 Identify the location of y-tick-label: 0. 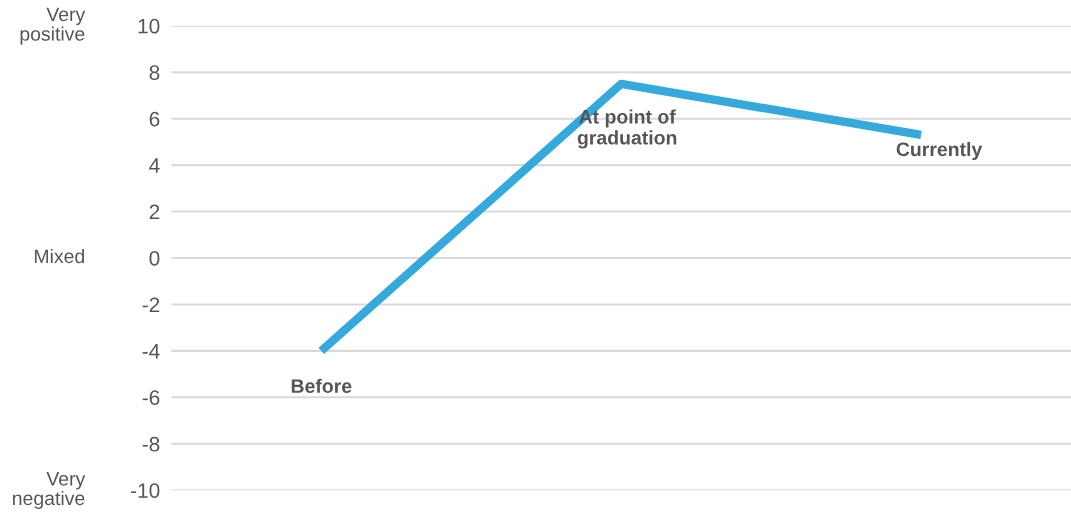
(154, 258).